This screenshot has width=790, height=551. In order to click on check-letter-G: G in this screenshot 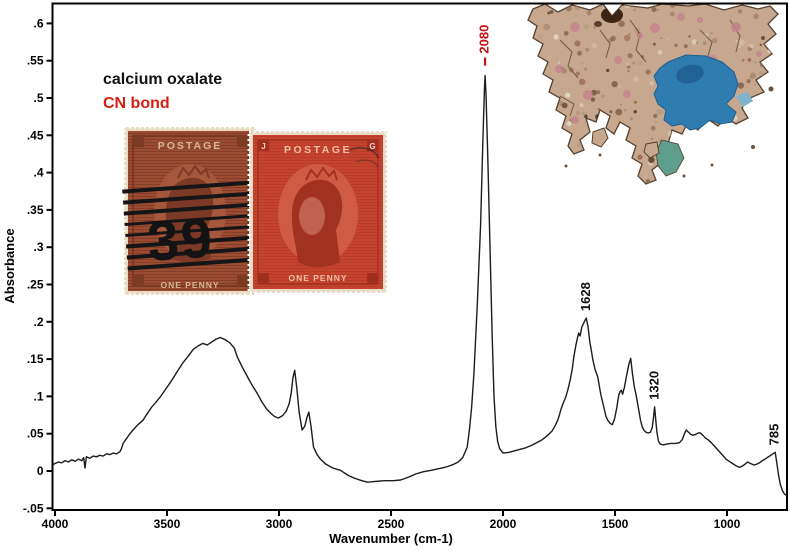, I will do `click(372, 146)`.